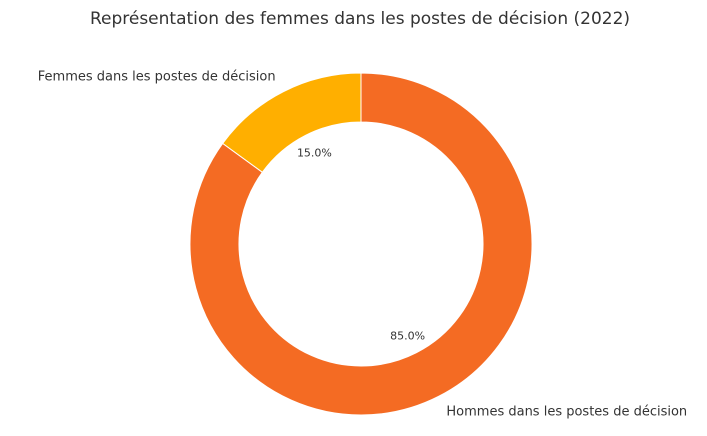 Image resolution: width=707 pixels, height=436 pixels. Describe the element at coordinates (566, 412) in the screenshot. I see `category-label-hommes: Hommes dans les postes de décision` at that location.